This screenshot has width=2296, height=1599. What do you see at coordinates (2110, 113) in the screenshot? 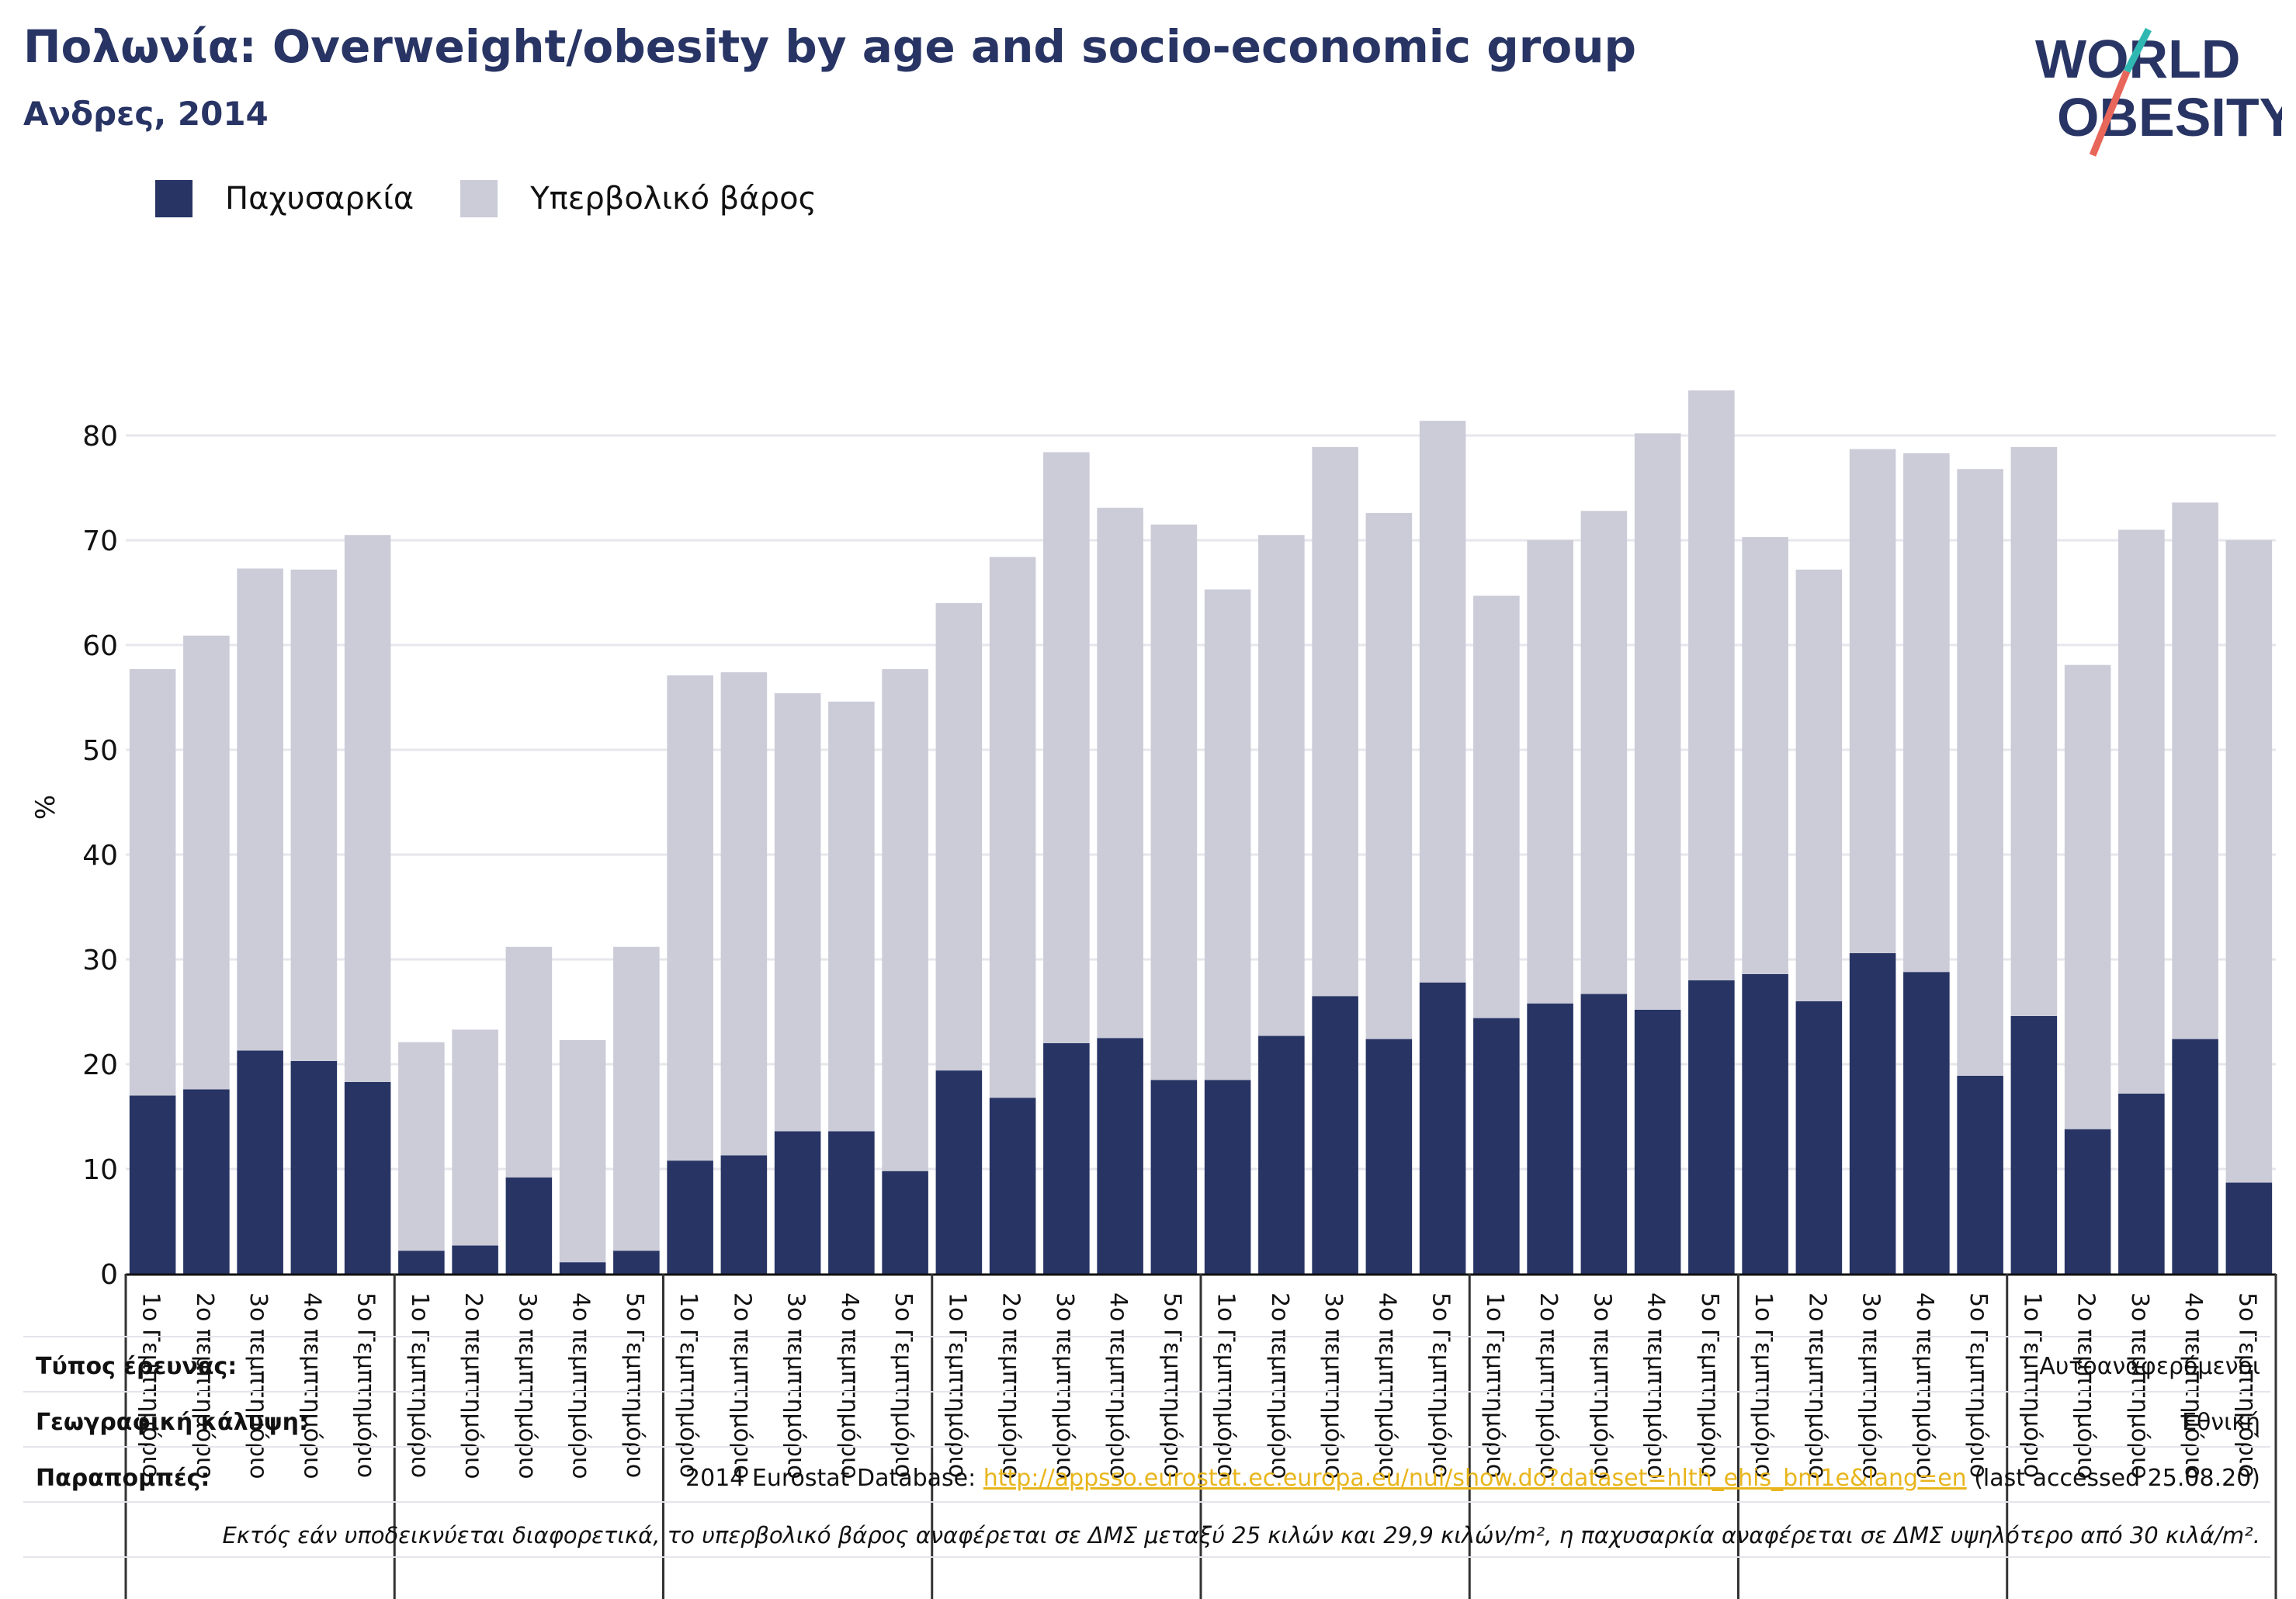
I see `logo-slash-coral` at bounding box center [2110, 113].